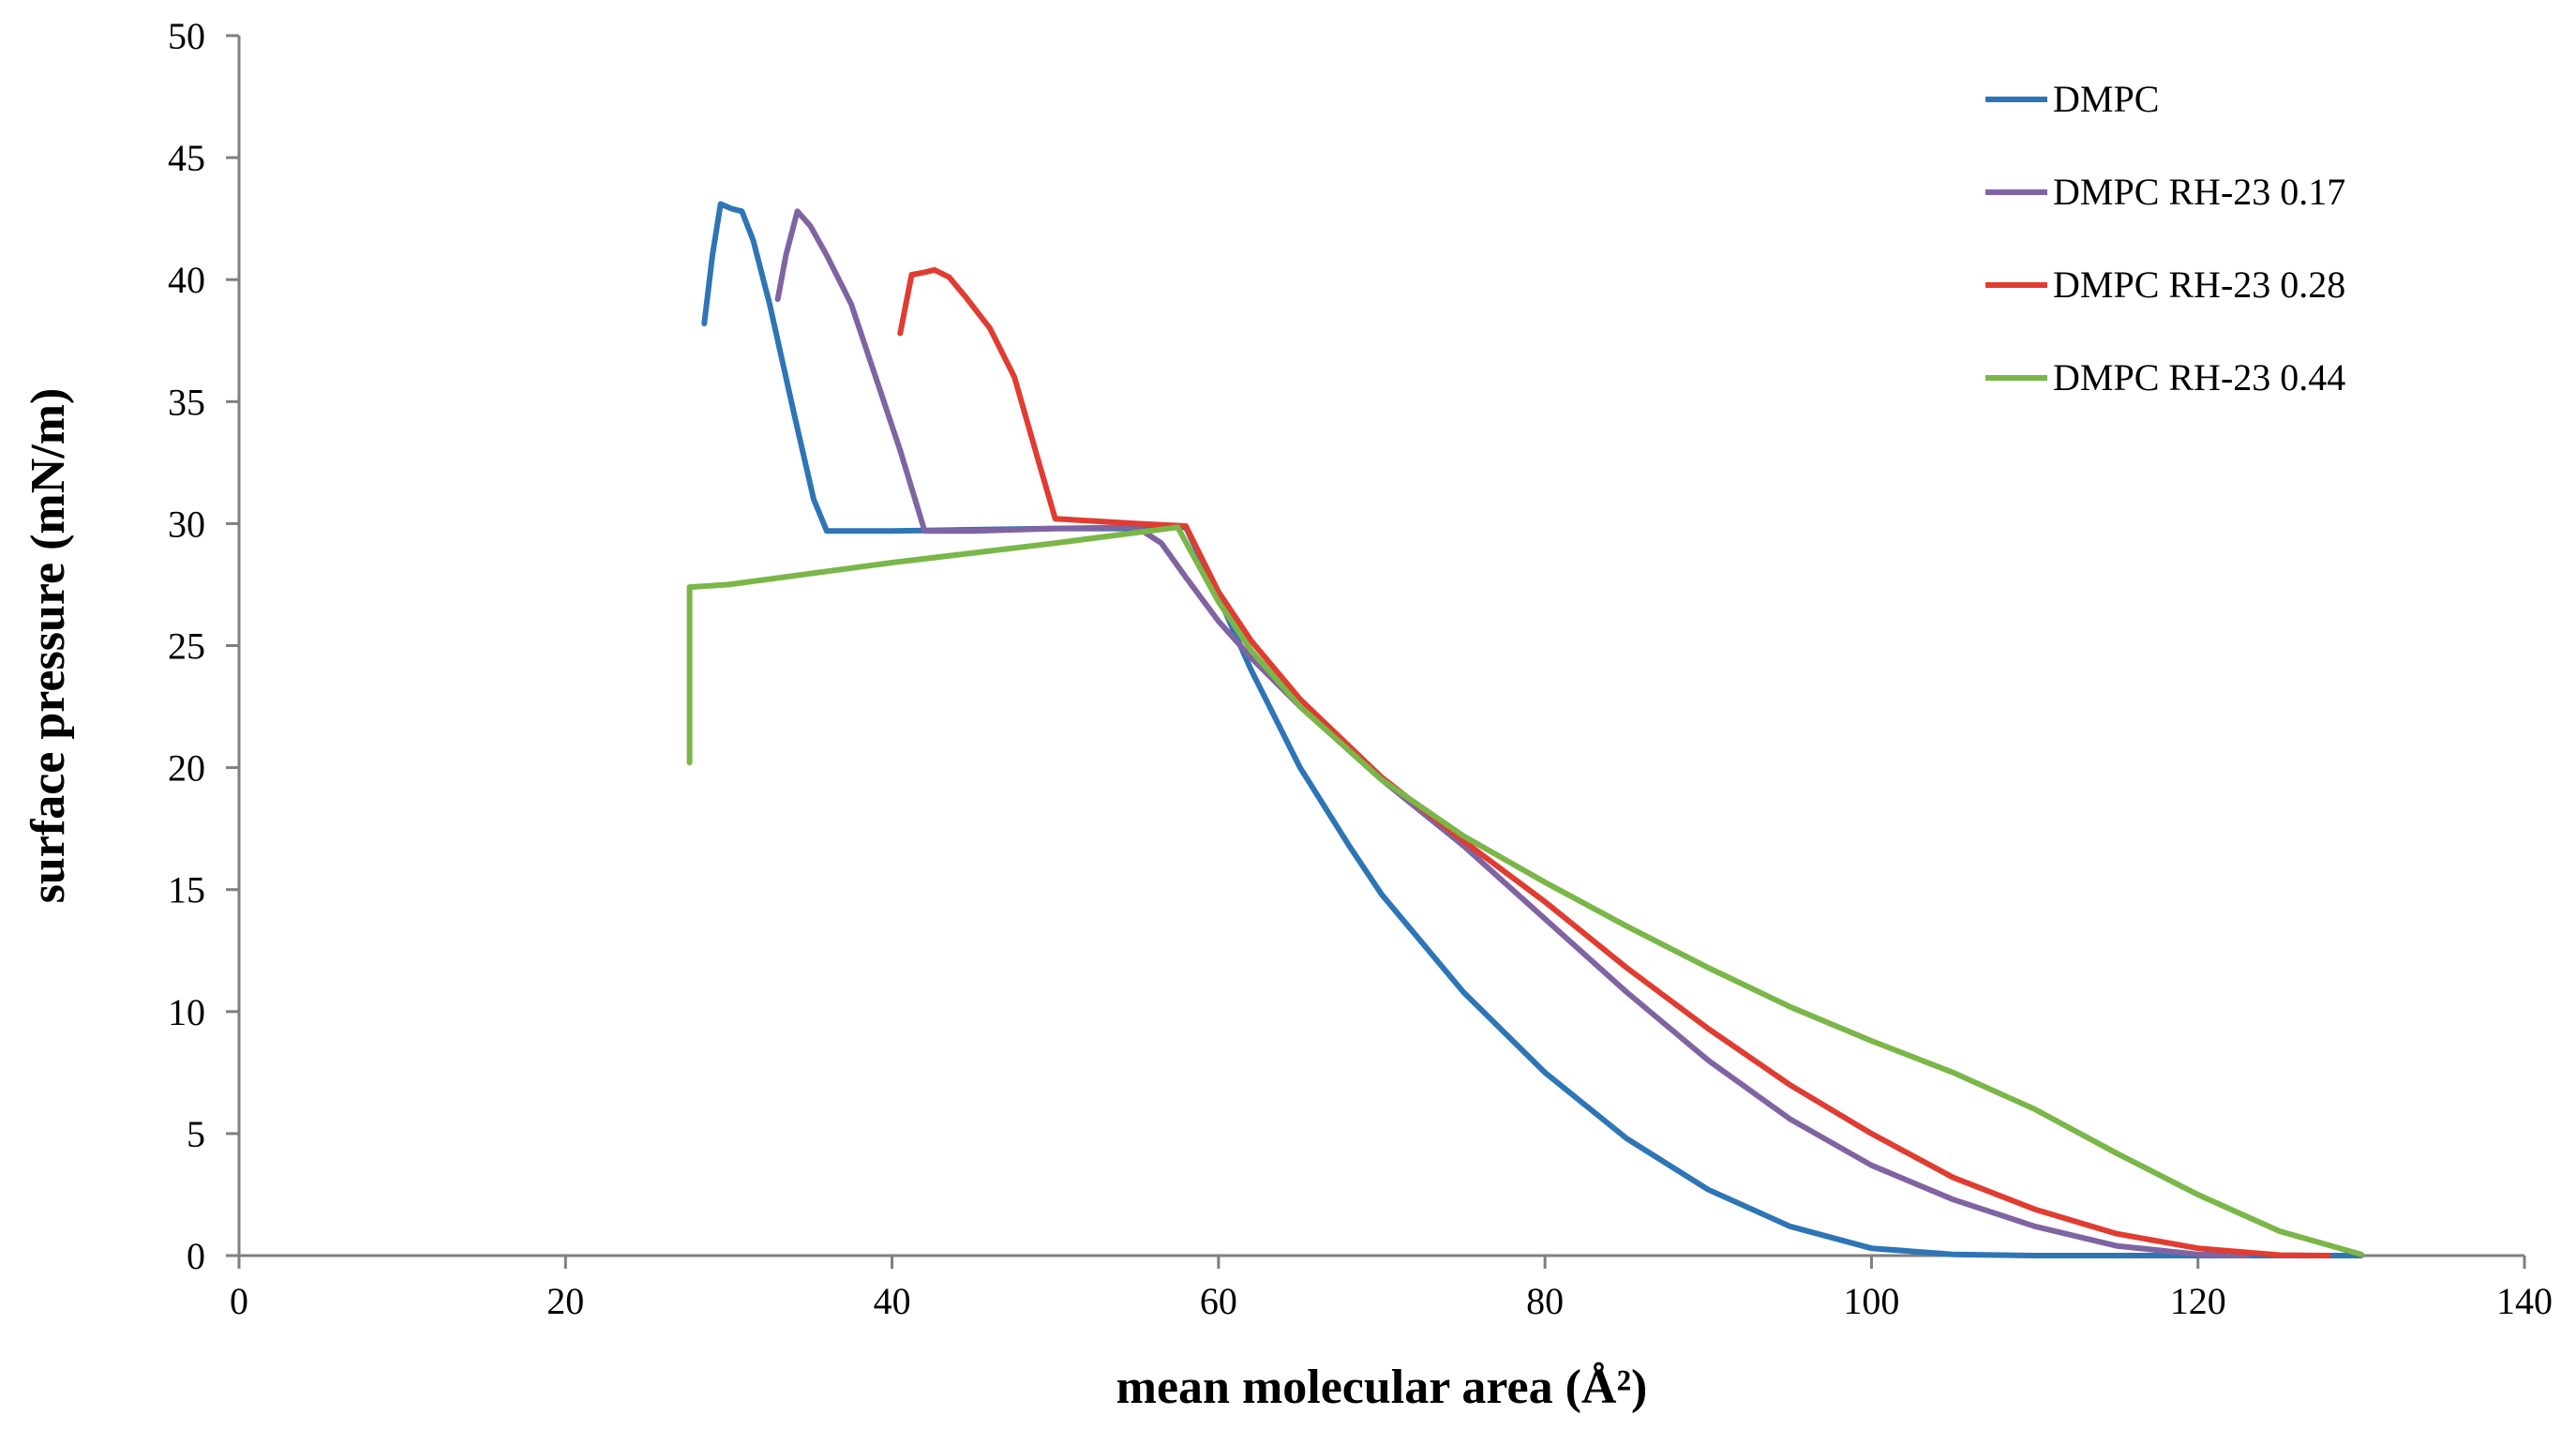 The image size is (2576, 1430). What do you see at coordinates (2198, 1301) in the screenshot?
I see `x-tick-label: 120` at bounding box center [2198, 1301].